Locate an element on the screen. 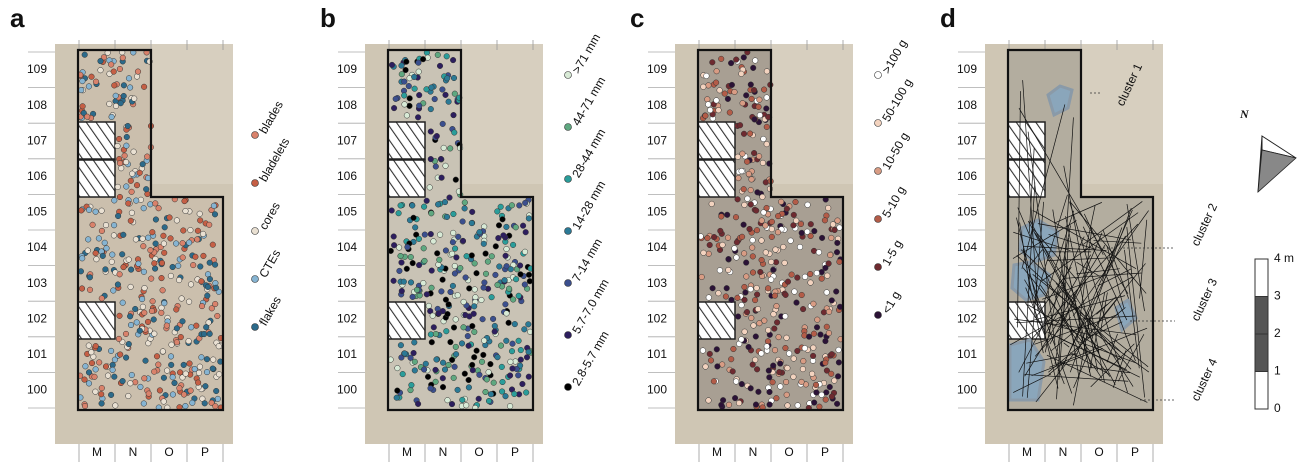 The width and height of the screenshot is (1306, 466). row-label: 109 is located at coordinates (347, 69).